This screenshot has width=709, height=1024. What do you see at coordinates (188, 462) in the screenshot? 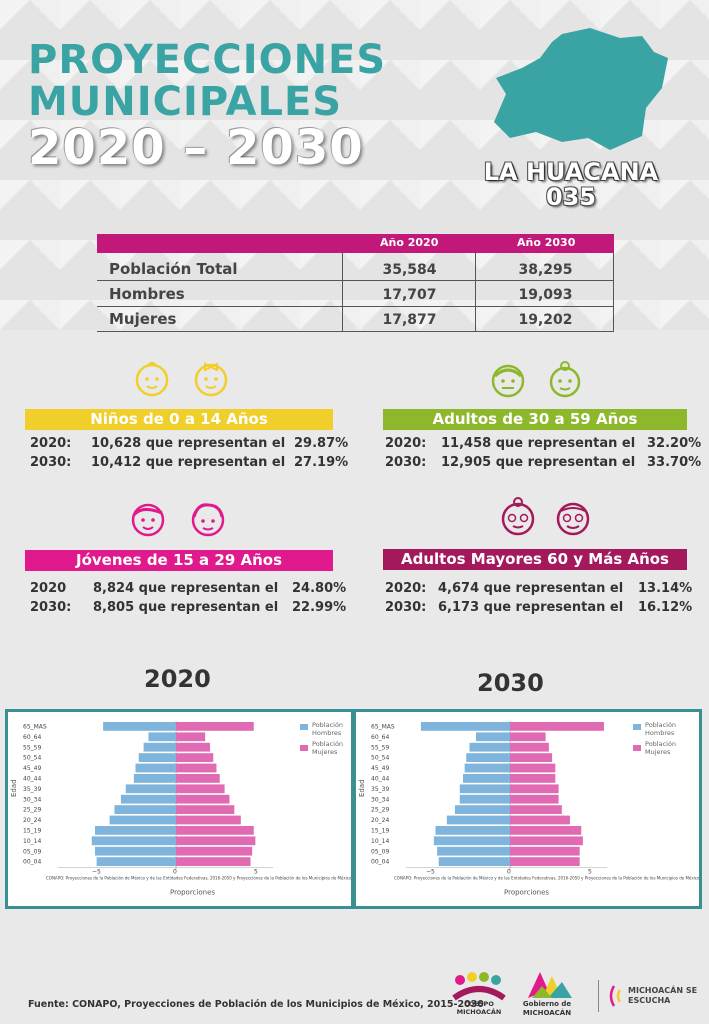
I see `stat-text: 10,412 que representan el` at bounding box center [188, 462].